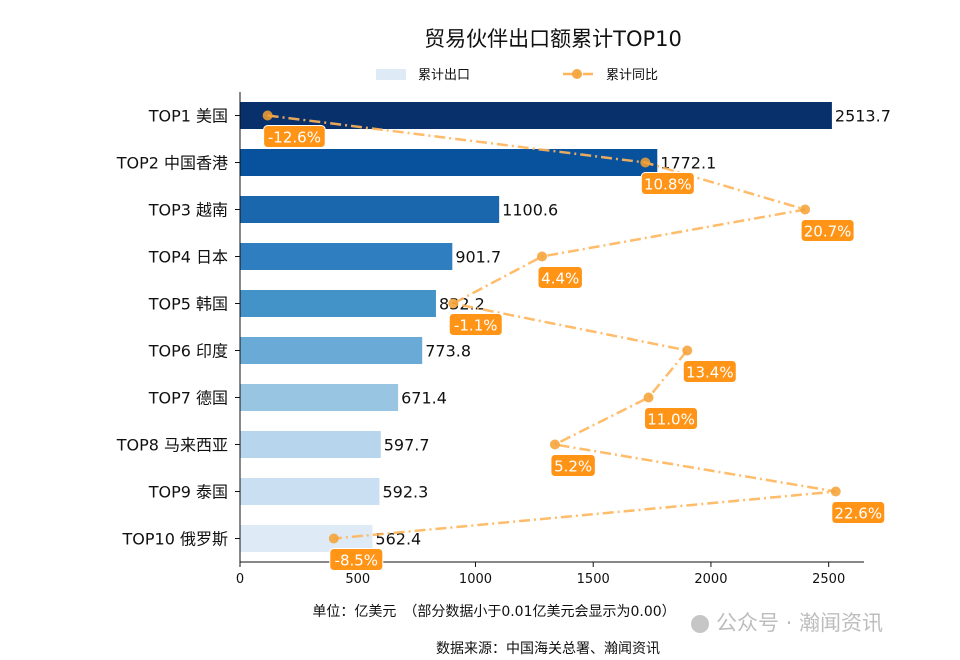 Image resolution: width=960 pixels, height=660 pixels. I want to click on x-axis-label: 单位：亿美元 （部分数据小于0.01亿美元会显示为0.00）, so click(493, 612).